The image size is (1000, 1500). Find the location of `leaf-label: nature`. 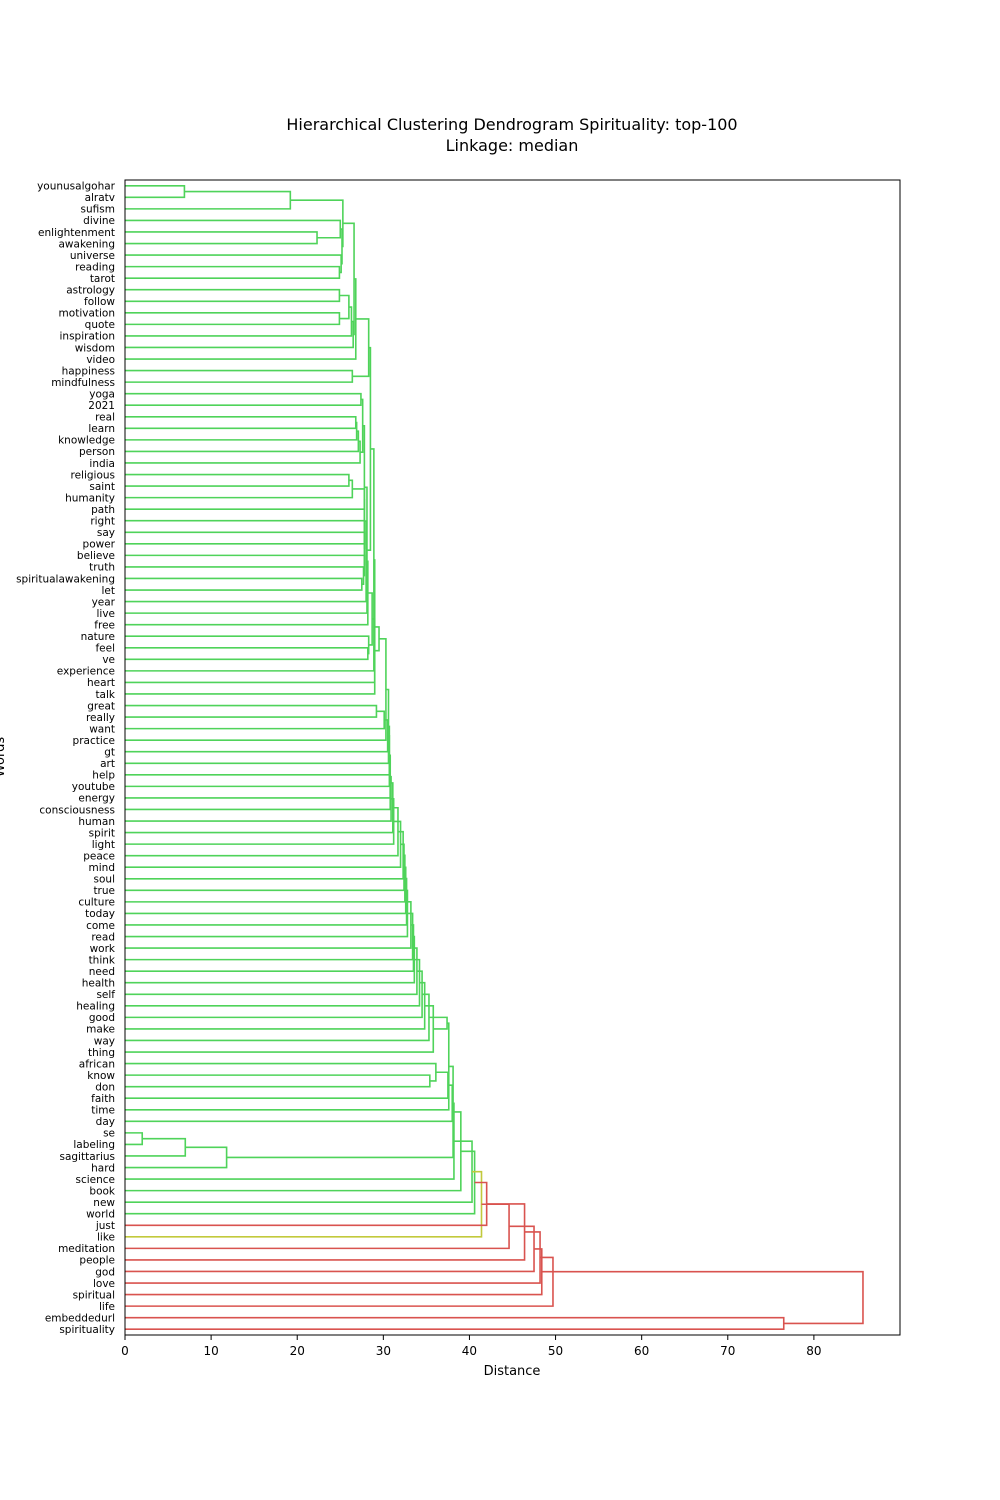

leaf-label: nature is located at coordinates (98, 637).